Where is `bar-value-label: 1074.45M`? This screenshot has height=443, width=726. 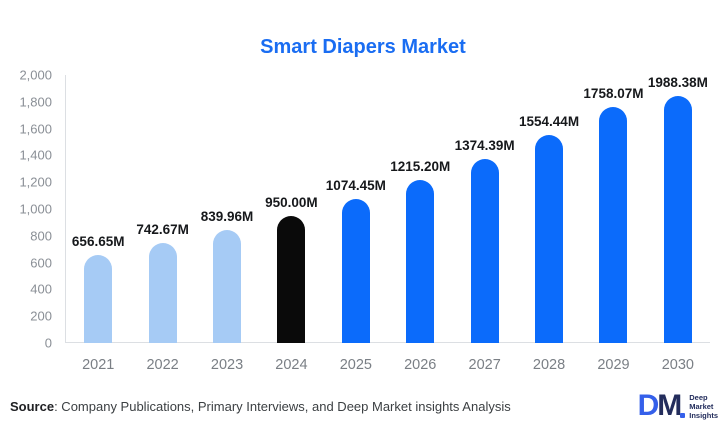
bar-value-label: 1074.45M is located at coordinates (355, 186).